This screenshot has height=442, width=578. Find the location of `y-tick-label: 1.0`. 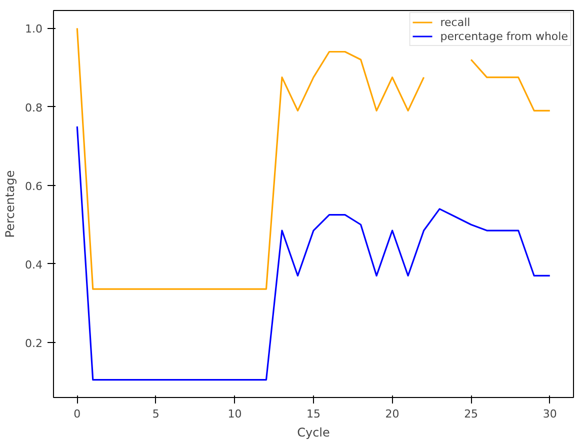

y-tick-label: 1.0 is located at coordinates (34, 29).